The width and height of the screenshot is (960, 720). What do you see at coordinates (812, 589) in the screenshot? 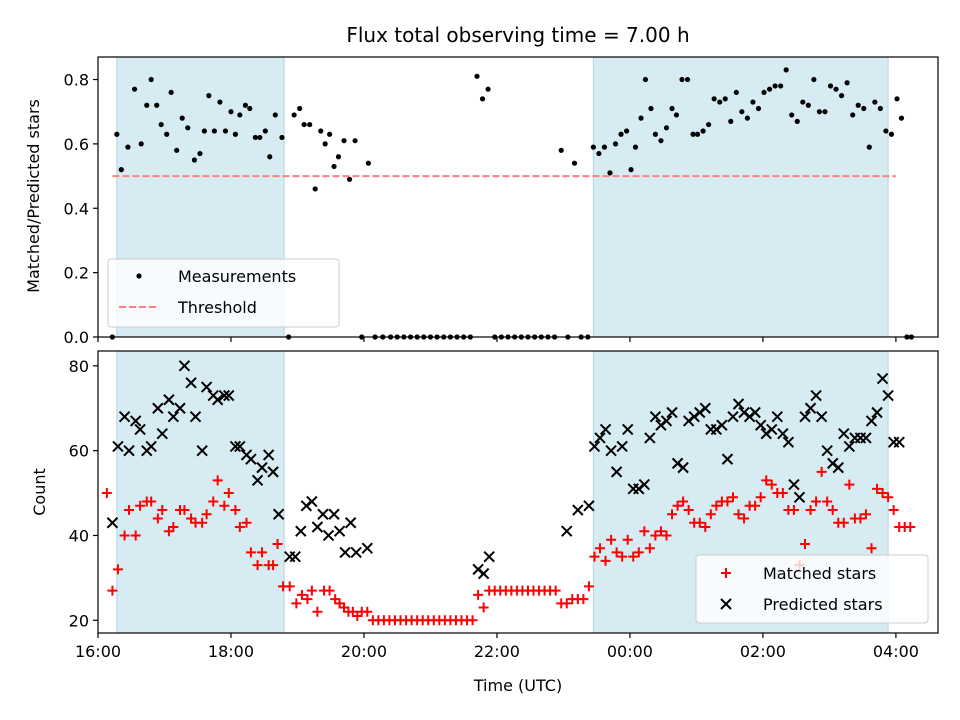
I see `bottom-legend-box` at bounding box center [812, 589].